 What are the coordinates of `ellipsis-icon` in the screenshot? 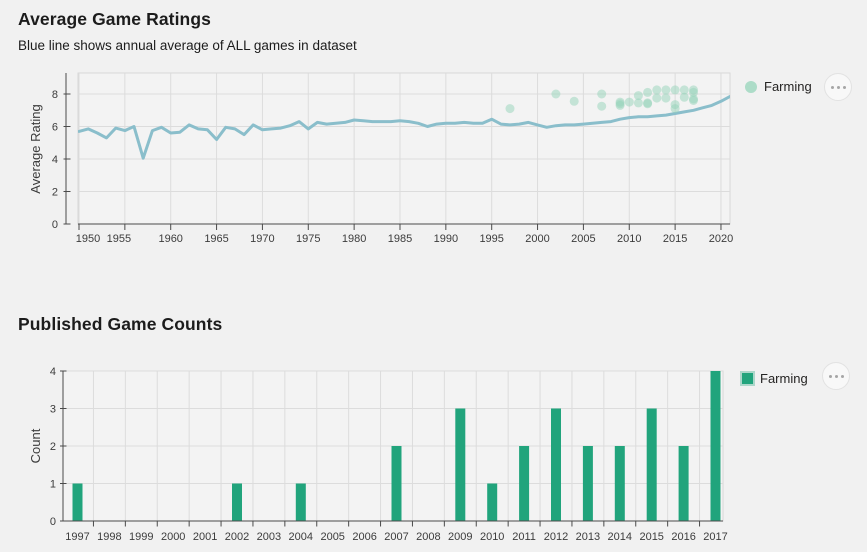 It's located at (838, 87).